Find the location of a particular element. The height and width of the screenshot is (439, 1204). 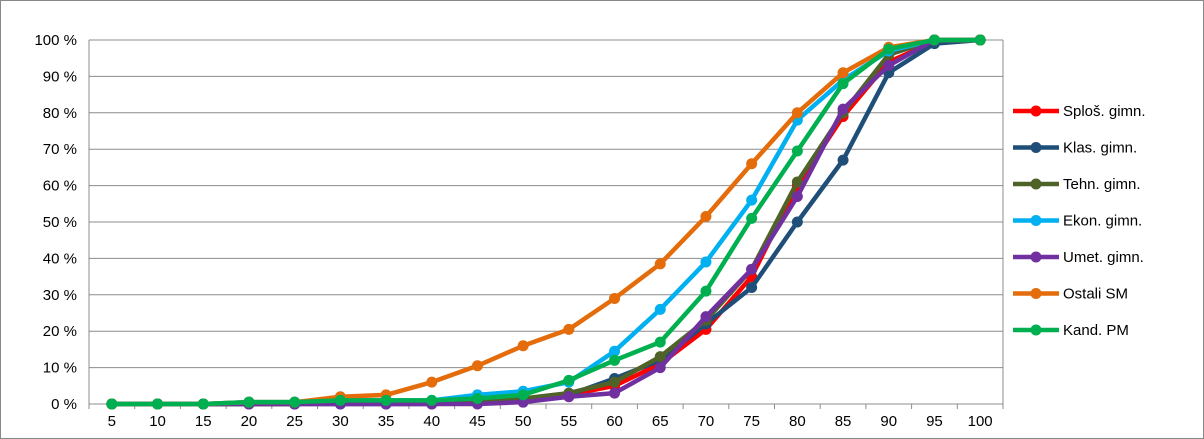

y-tick-label: 20 % is located at coordinates (60, 331).